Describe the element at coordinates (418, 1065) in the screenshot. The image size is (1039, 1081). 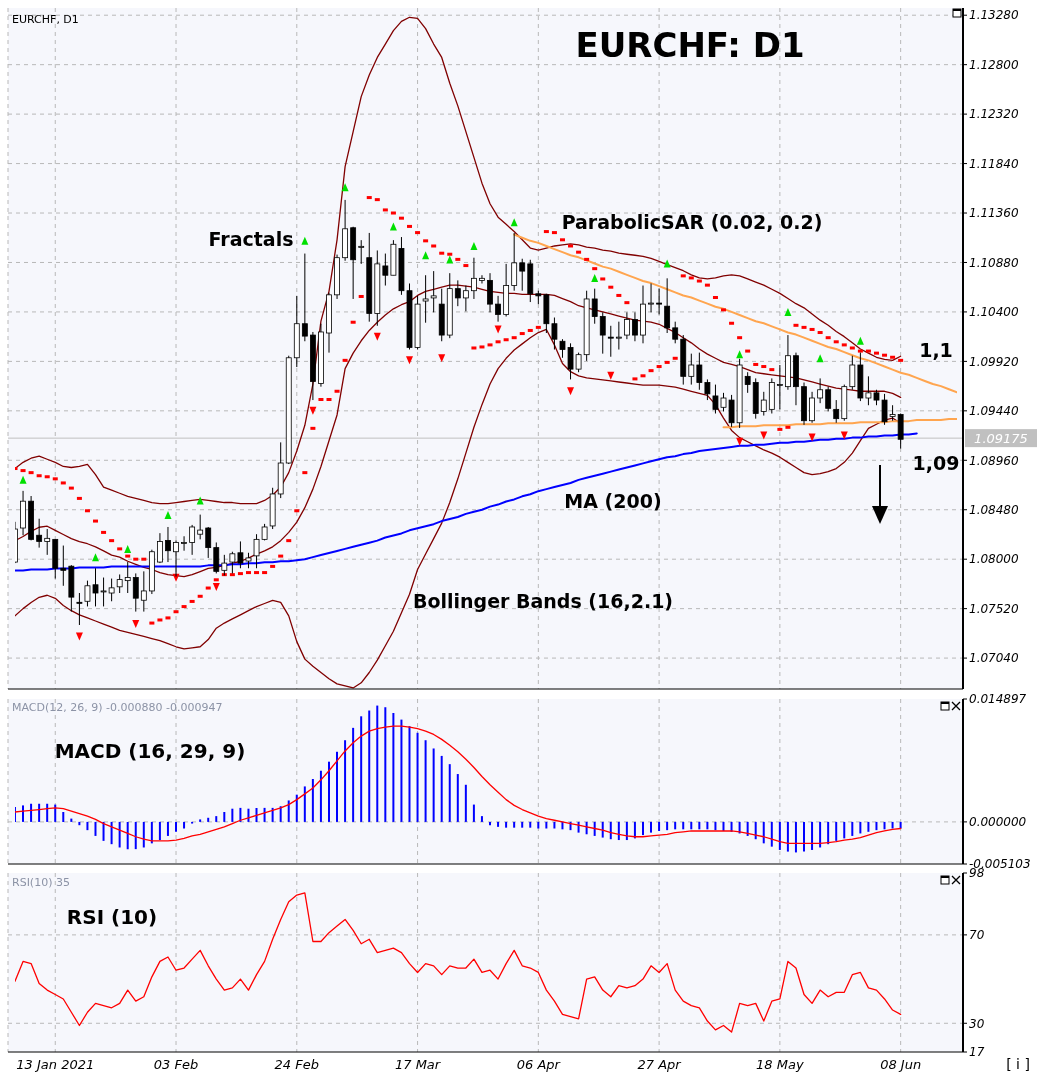
I see `x-tick-label: 17 Mar` at that location.